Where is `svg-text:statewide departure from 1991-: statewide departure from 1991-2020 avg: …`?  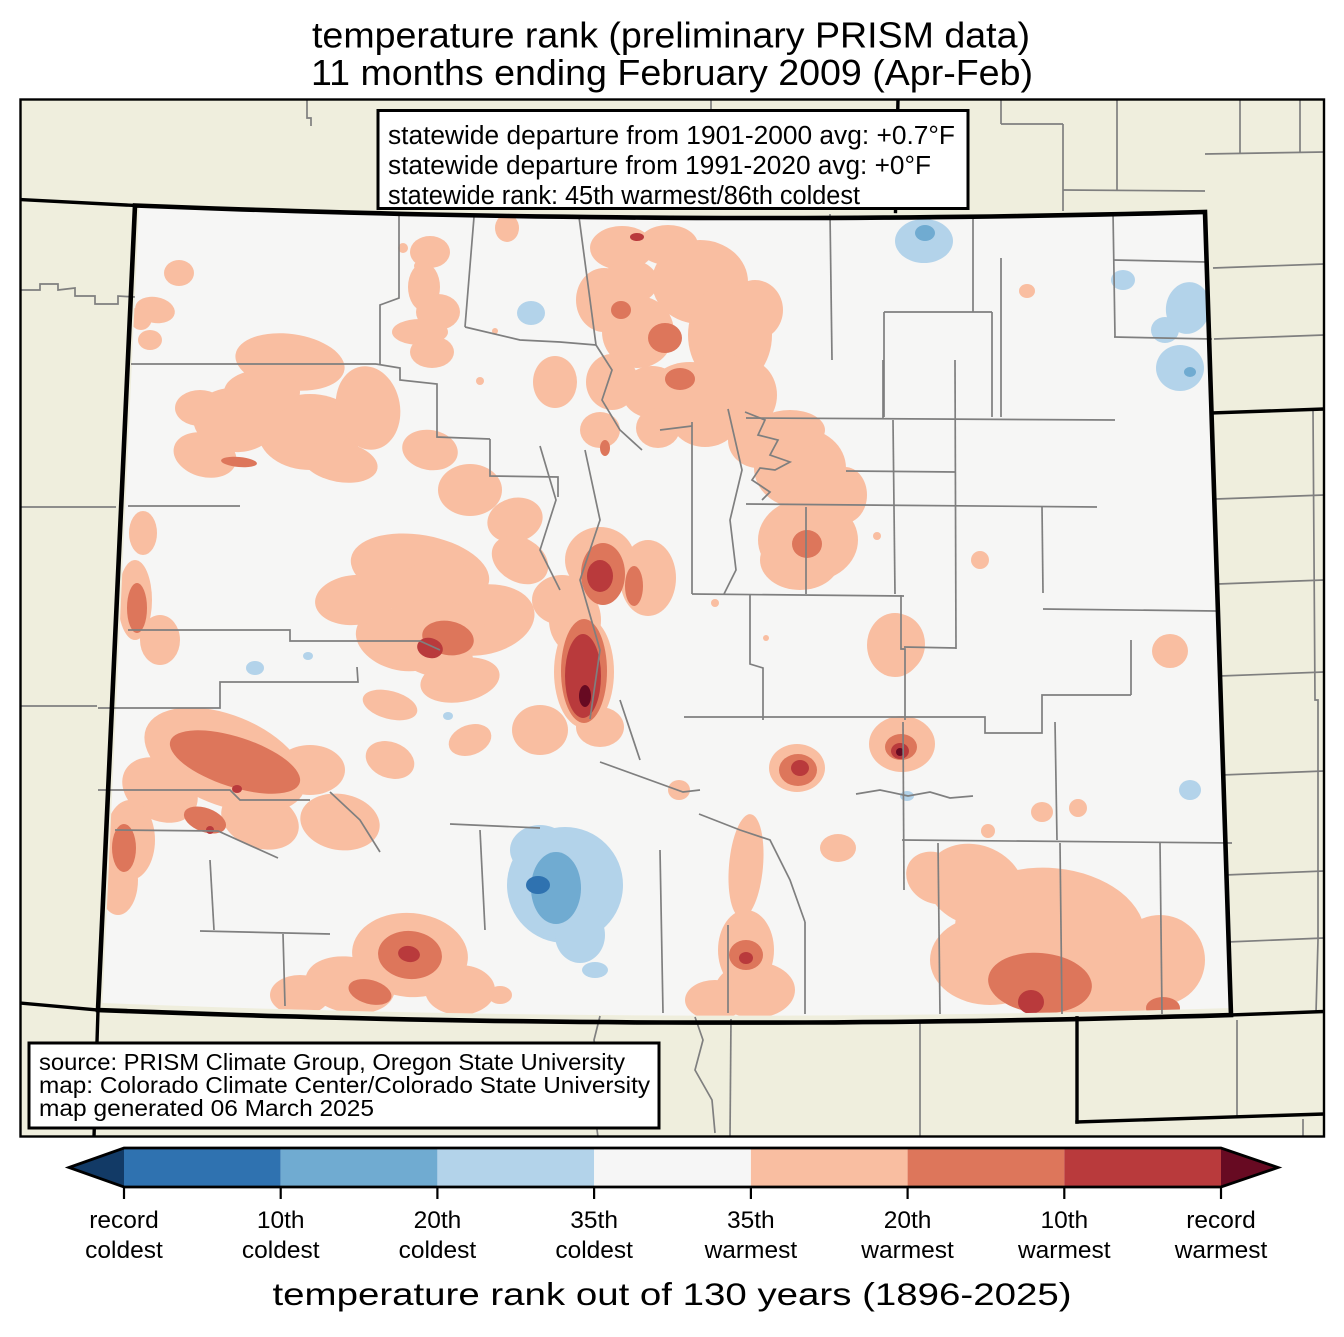 svg-text:statewide departure from 1991-: statewide departure from 1991-2020 avg: … is located at coordinates (659, 166).